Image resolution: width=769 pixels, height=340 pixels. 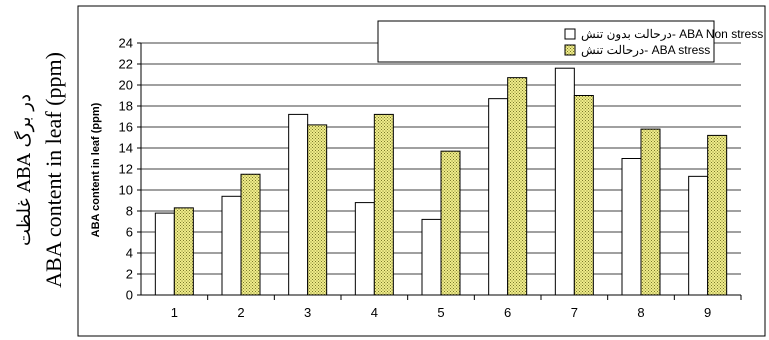 What do you see at coordinates (129, 253) in the screenshot?
I see `y-tick-label: 4` at bounding box center [129, 253].